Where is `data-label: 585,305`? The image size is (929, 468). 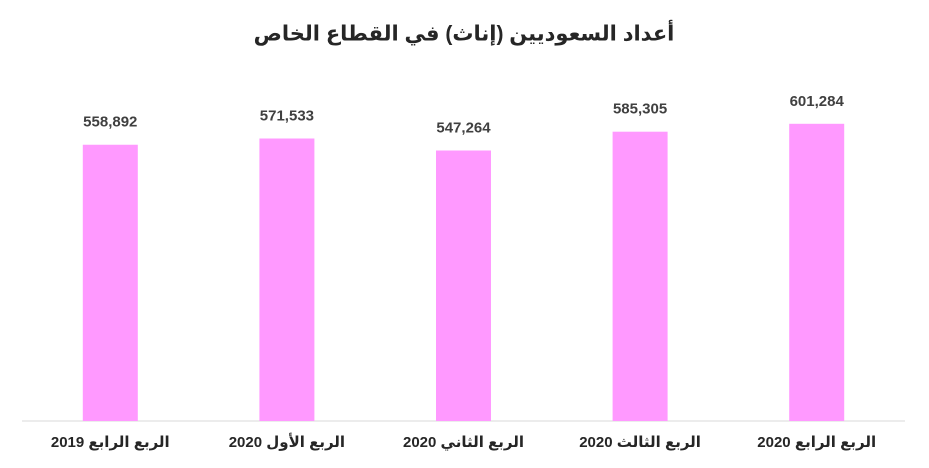 data-label: 585,305 is located at coordinates (640, 109).